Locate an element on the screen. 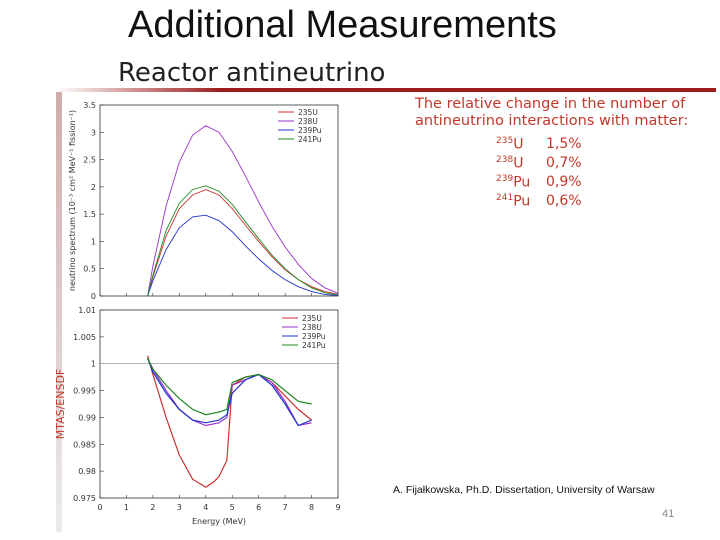 This screenshot has height=540, width=720. y-tick-label: 1.5 is located at coordinates (89, 214).